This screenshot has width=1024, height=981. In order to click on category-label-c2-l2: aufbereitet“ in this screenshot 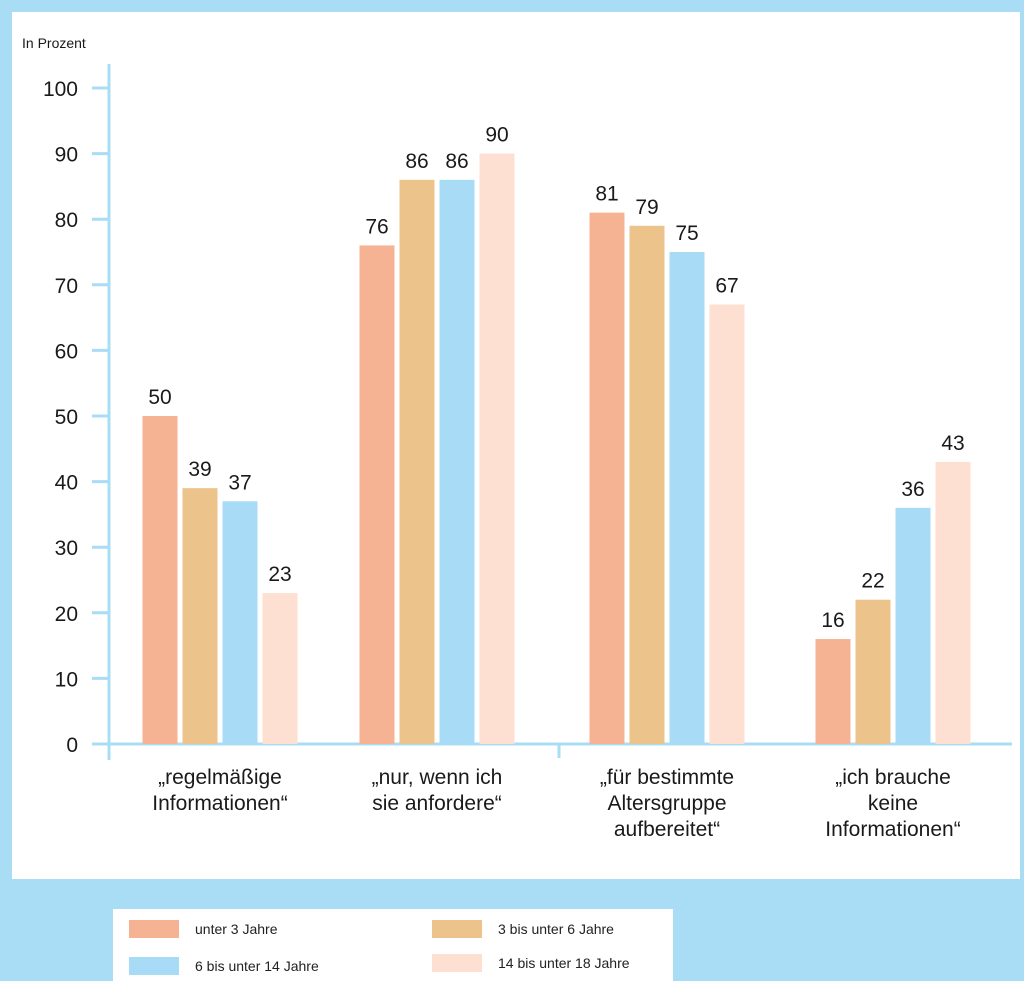, I will do `click(667, 829)`.